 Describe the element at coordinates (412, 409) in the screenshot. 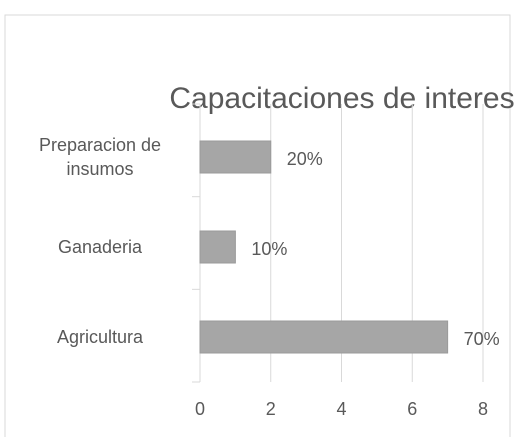

I see `x-tick-label: 6` at that location.